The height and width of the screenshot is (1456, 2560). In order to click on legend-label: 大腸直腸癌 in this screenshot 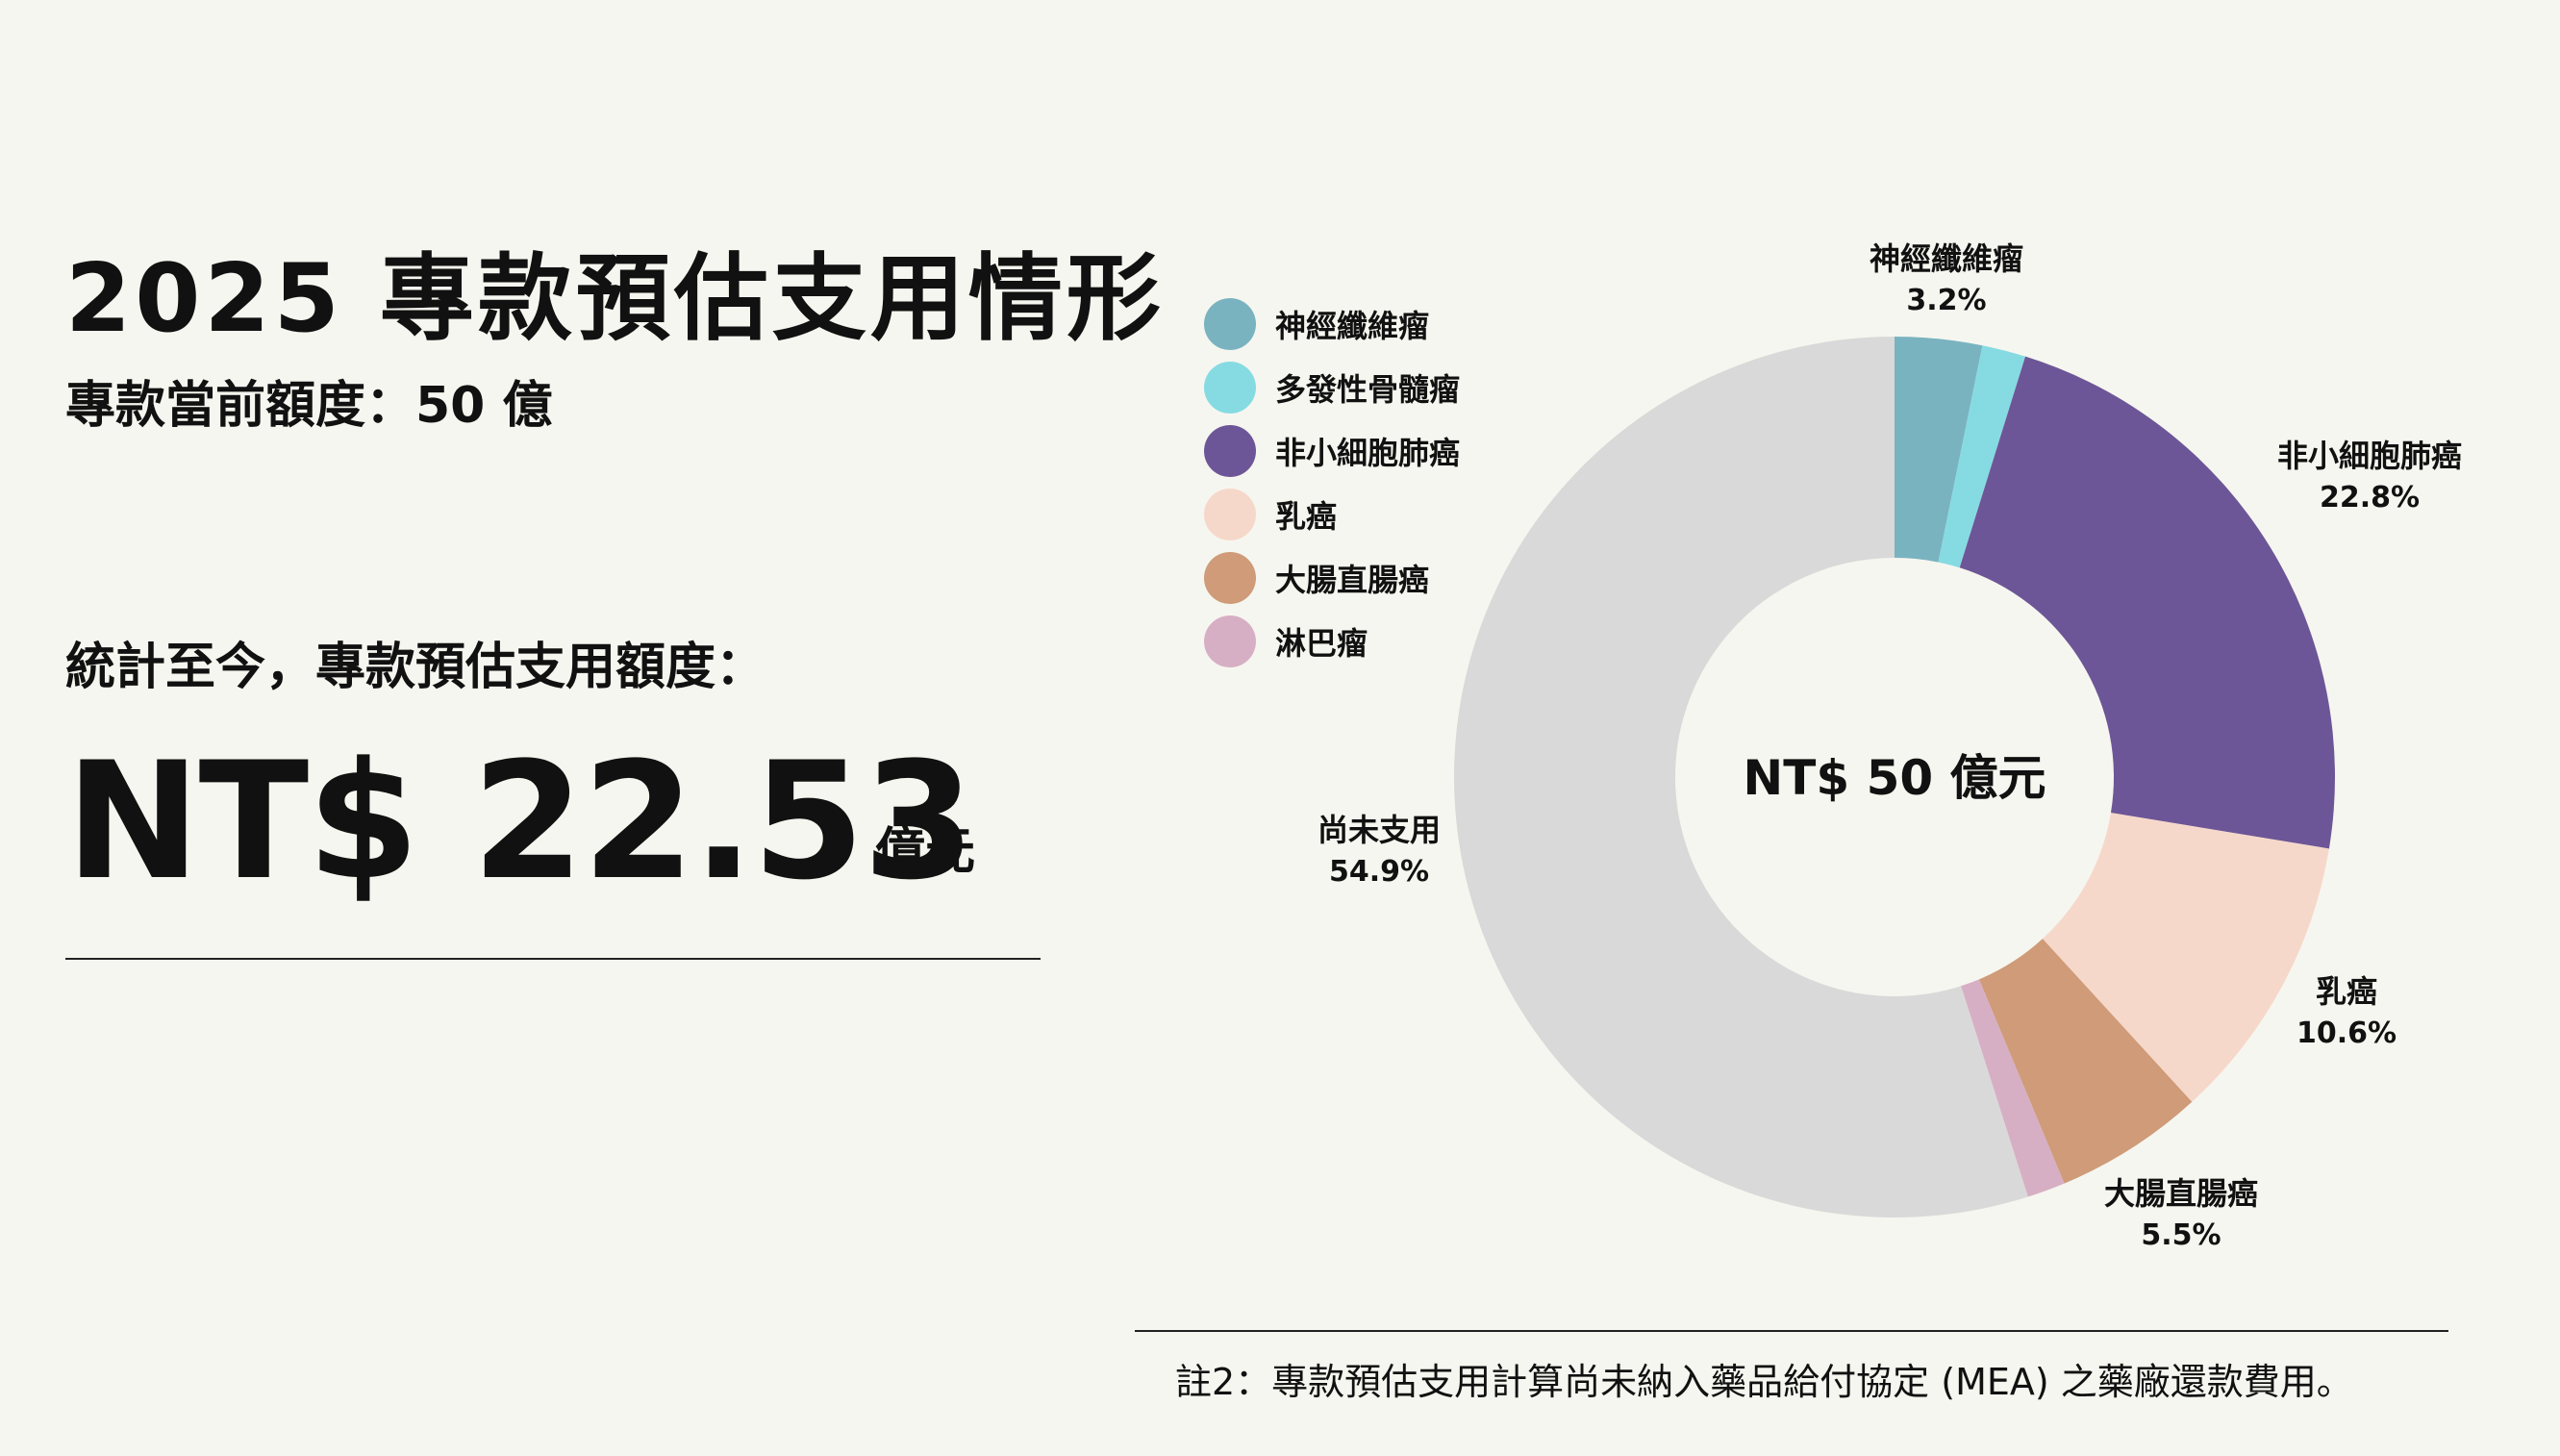, I will do `click(1352, 580)`.